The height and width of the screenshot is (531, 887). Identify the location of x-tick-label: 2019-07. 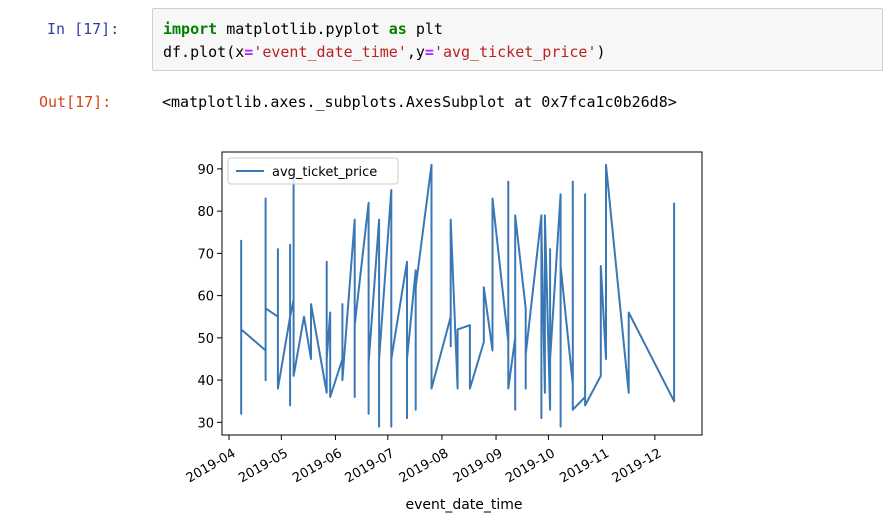
(370, 466).